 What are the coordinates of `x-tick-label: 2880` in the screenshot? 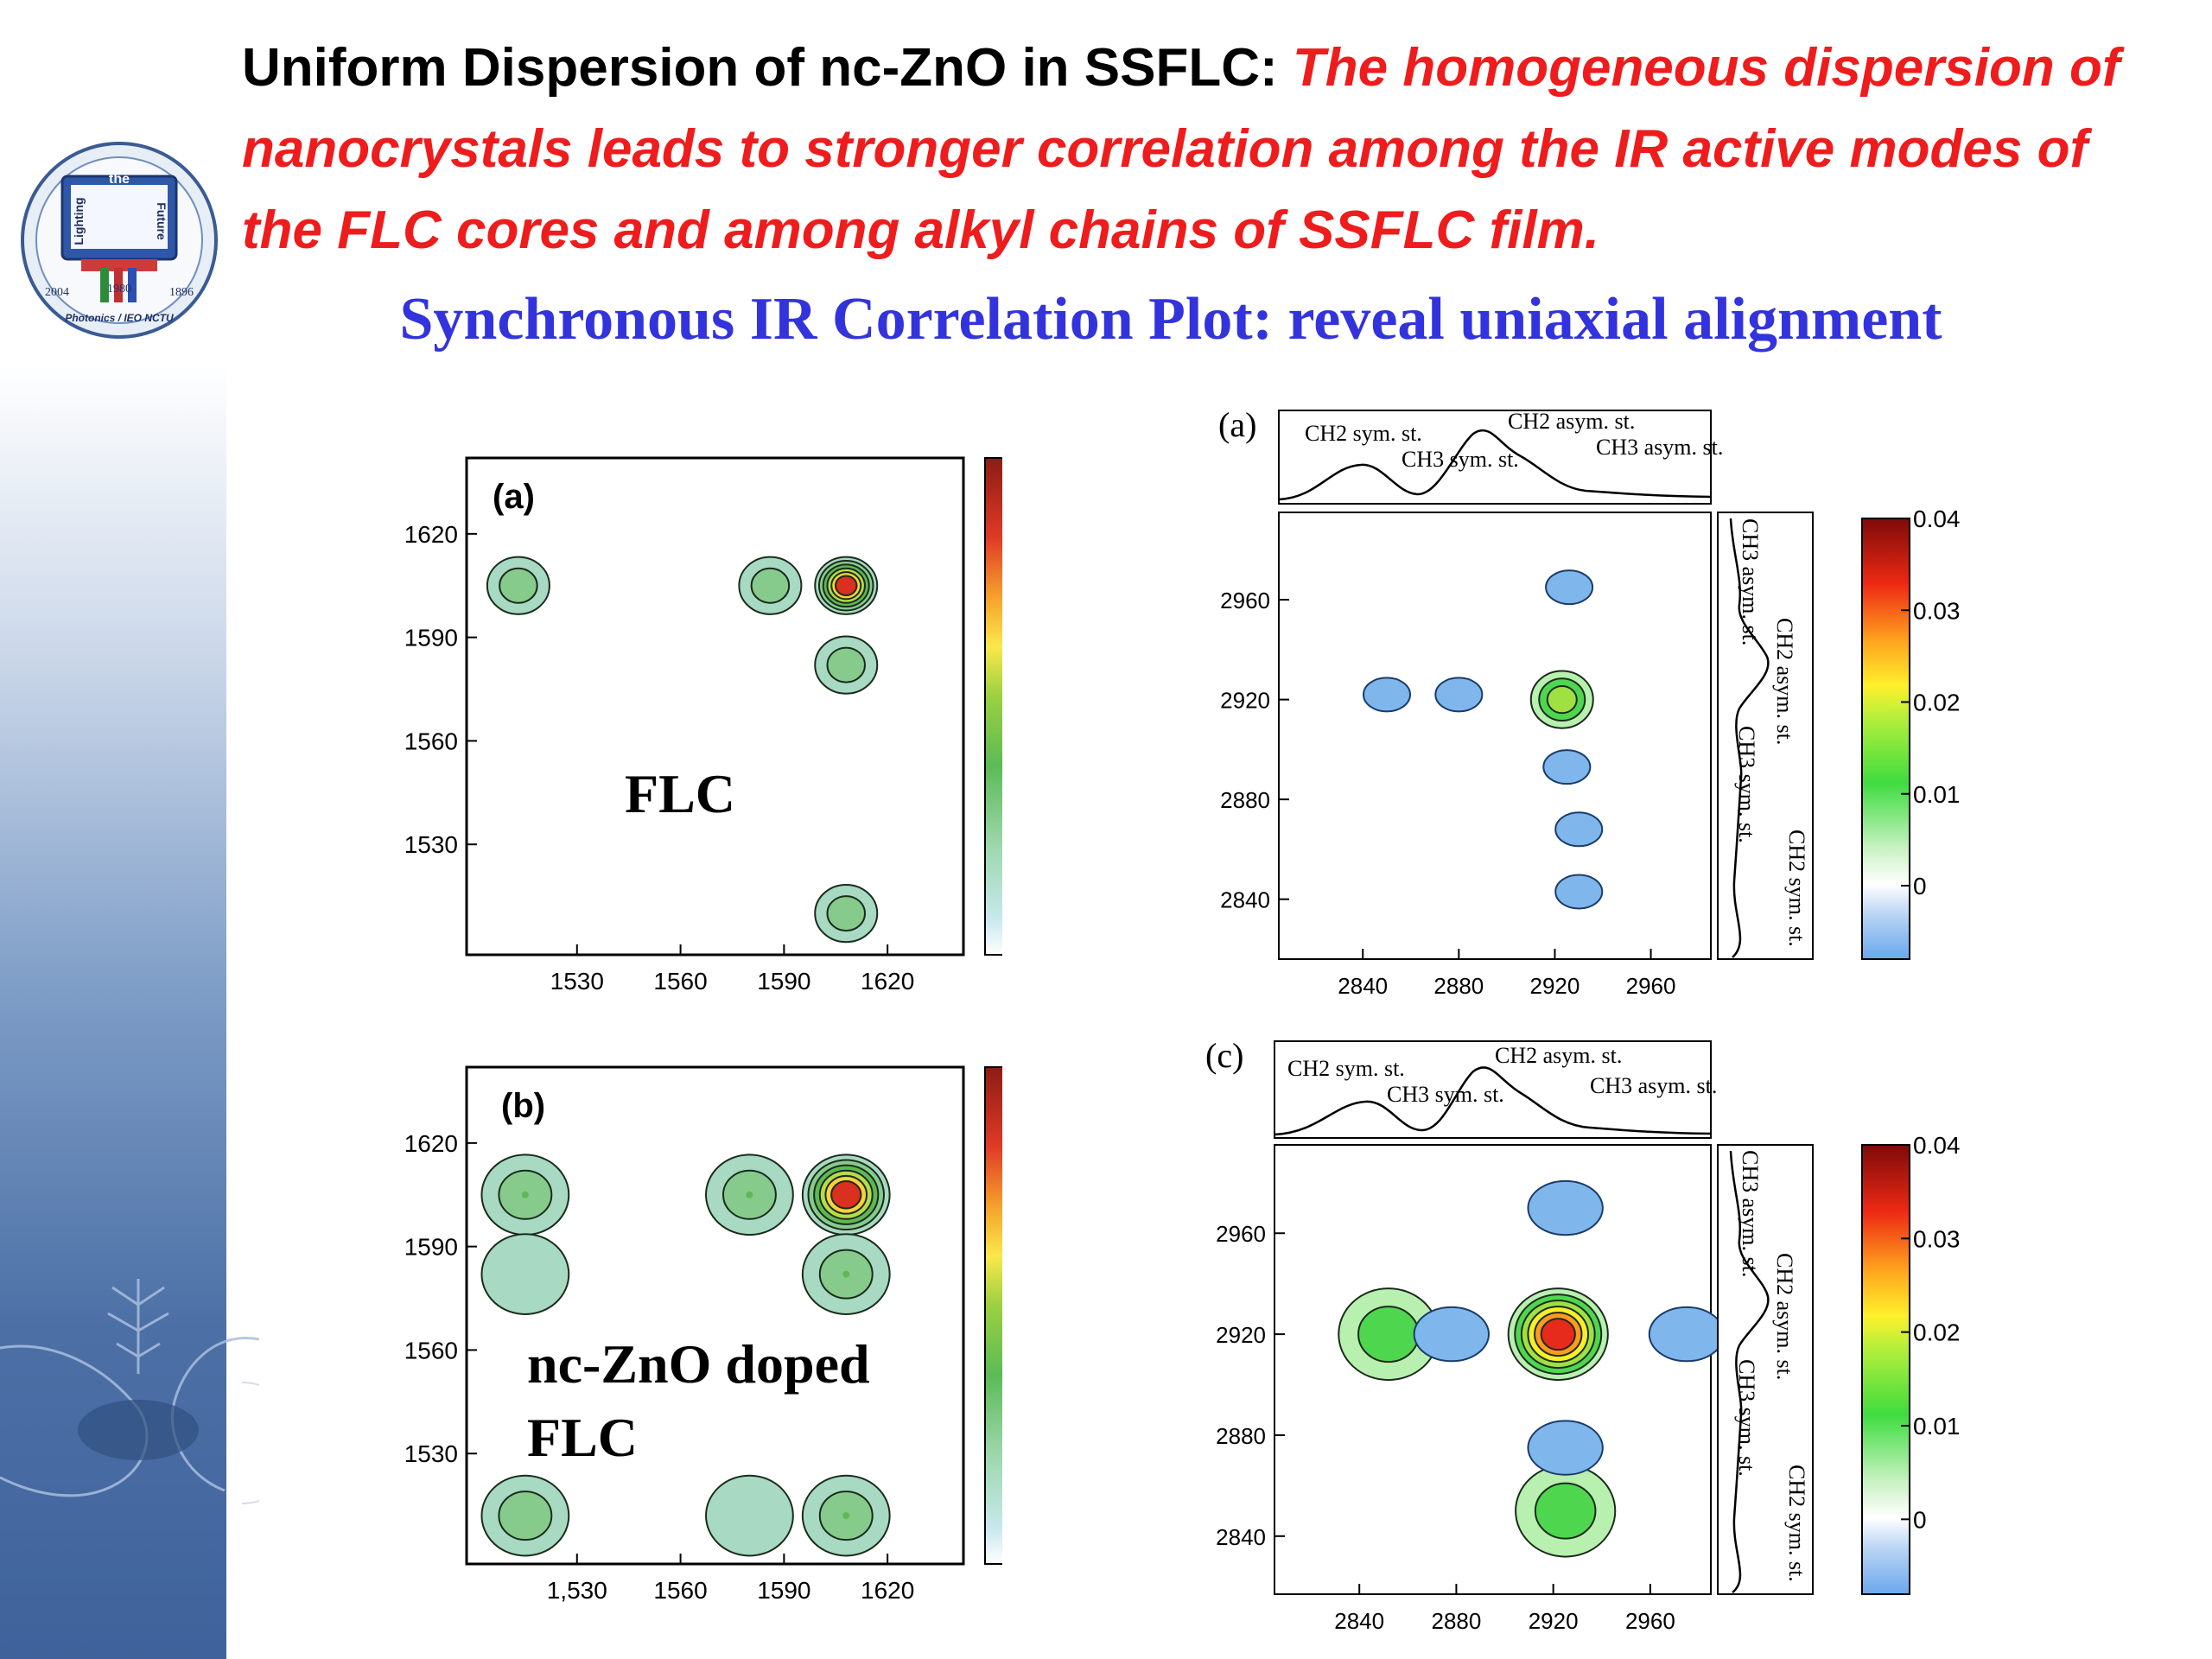 It's located at (1458, 986).